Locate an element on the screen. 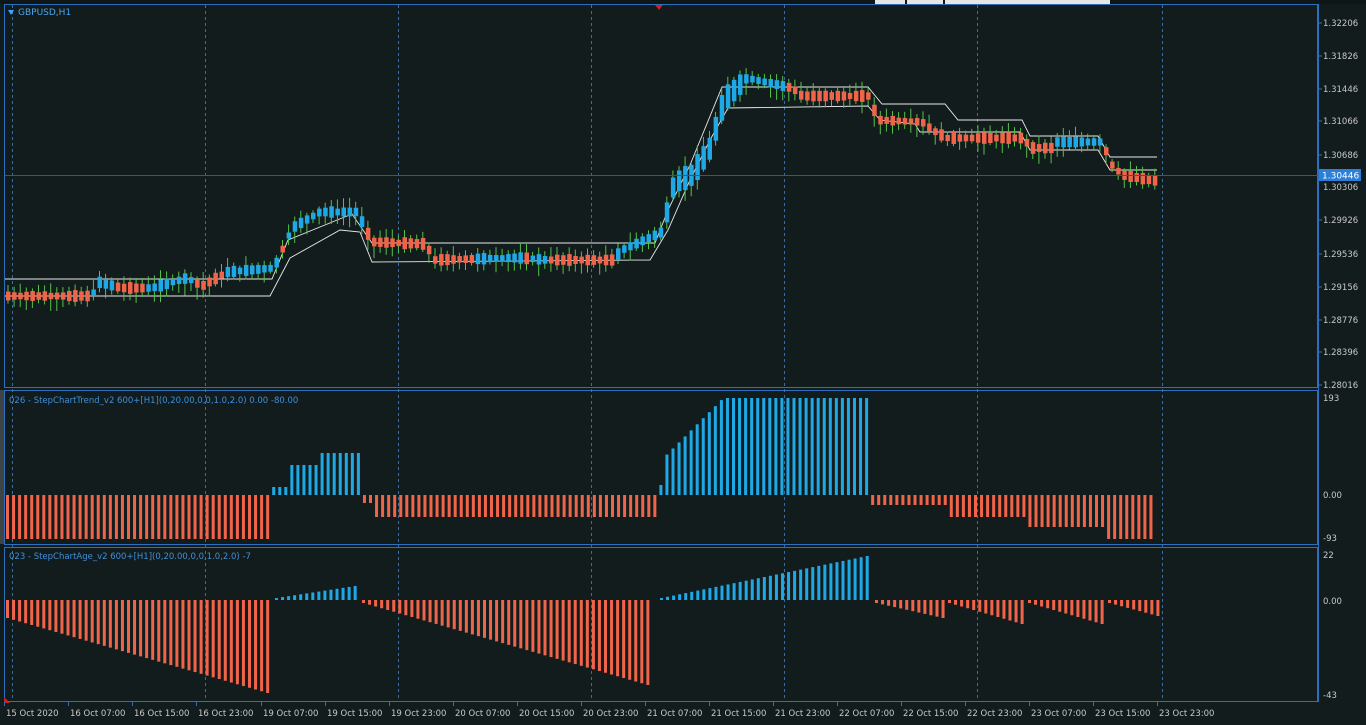 This screenshot has height=725, width=1366. shift-marker-icon is located at coordinates (659, 7).